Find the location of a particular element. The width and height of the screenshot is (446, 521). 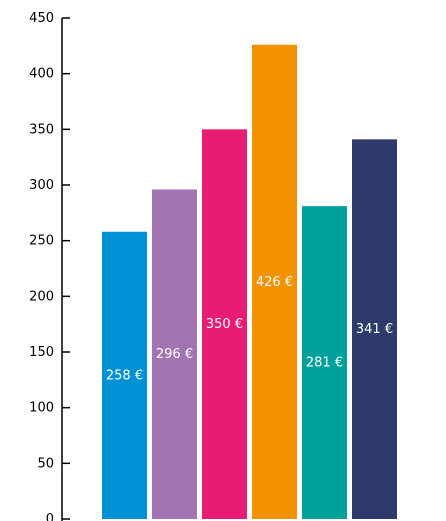

bar-data-label: 350 € is located at coordinates (224, 324).